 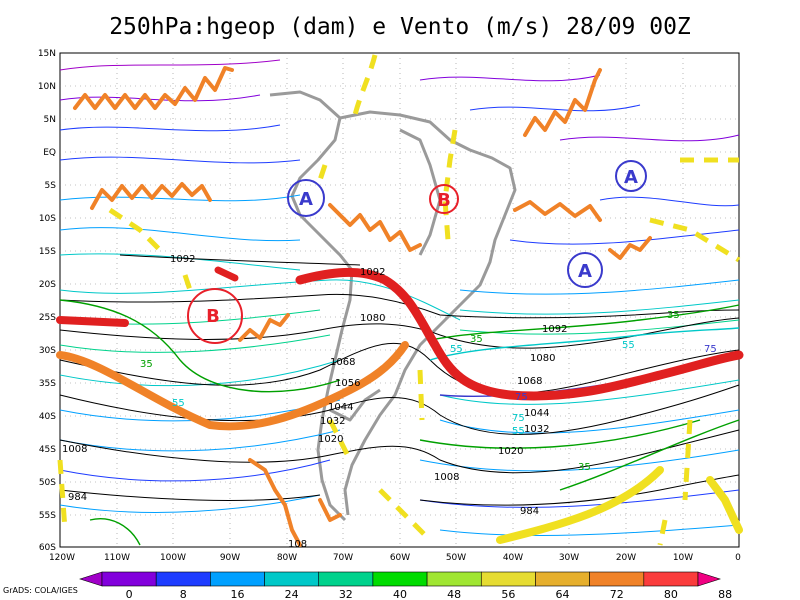 What do you see at coordinates (683, 558) in the screenshot?
I see `lon-label: 10W` at bounding box center [683, 558].